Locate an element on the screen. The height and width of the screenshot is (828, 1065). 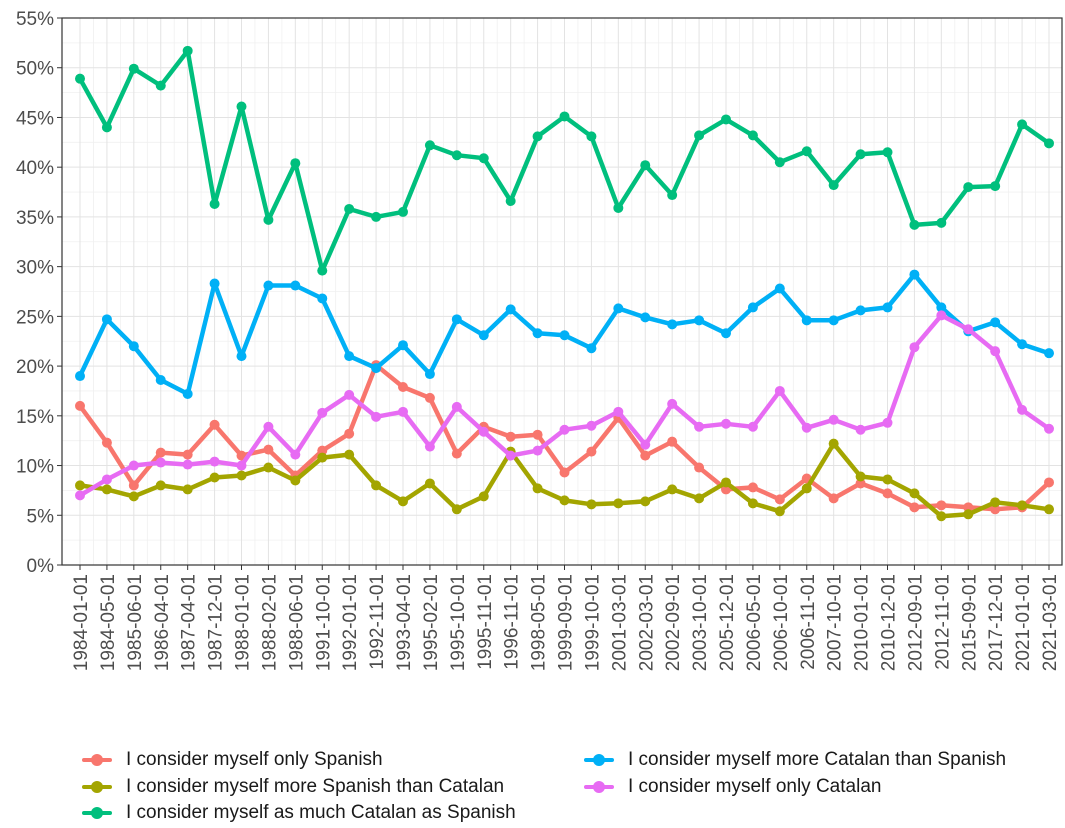
legend-key-dot is located at coordinates (97, 760).